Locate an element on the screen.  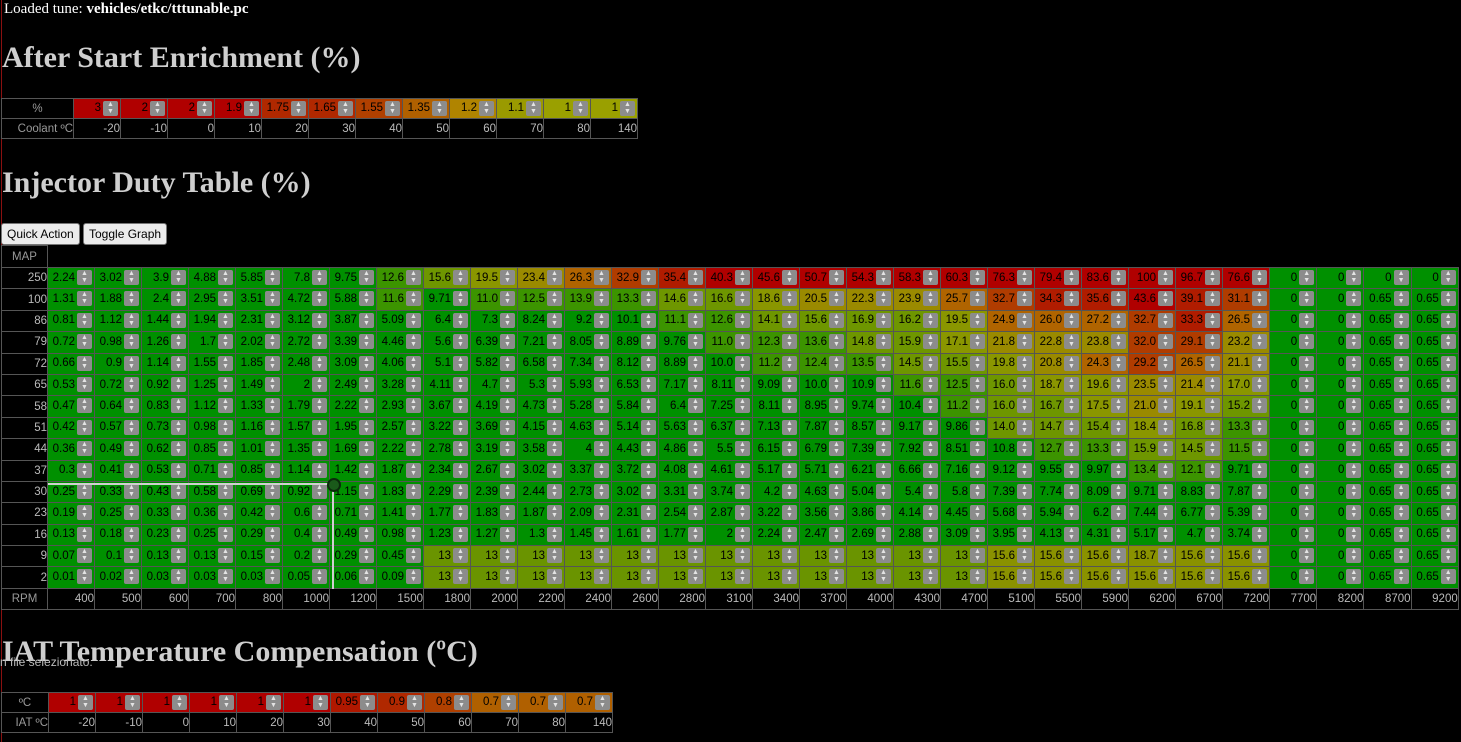
cell-value: 35.4 is located at coordinates (674, 277).